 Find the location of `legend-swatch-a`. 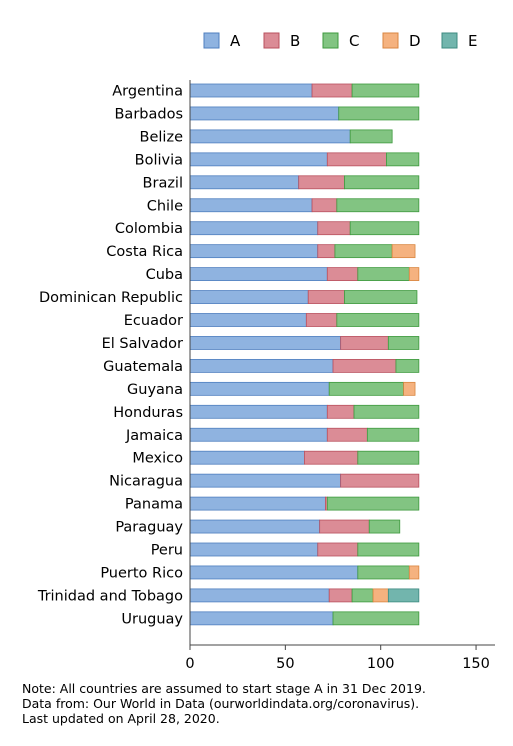

legend-swatch-a is located at coordinates (211, 40).